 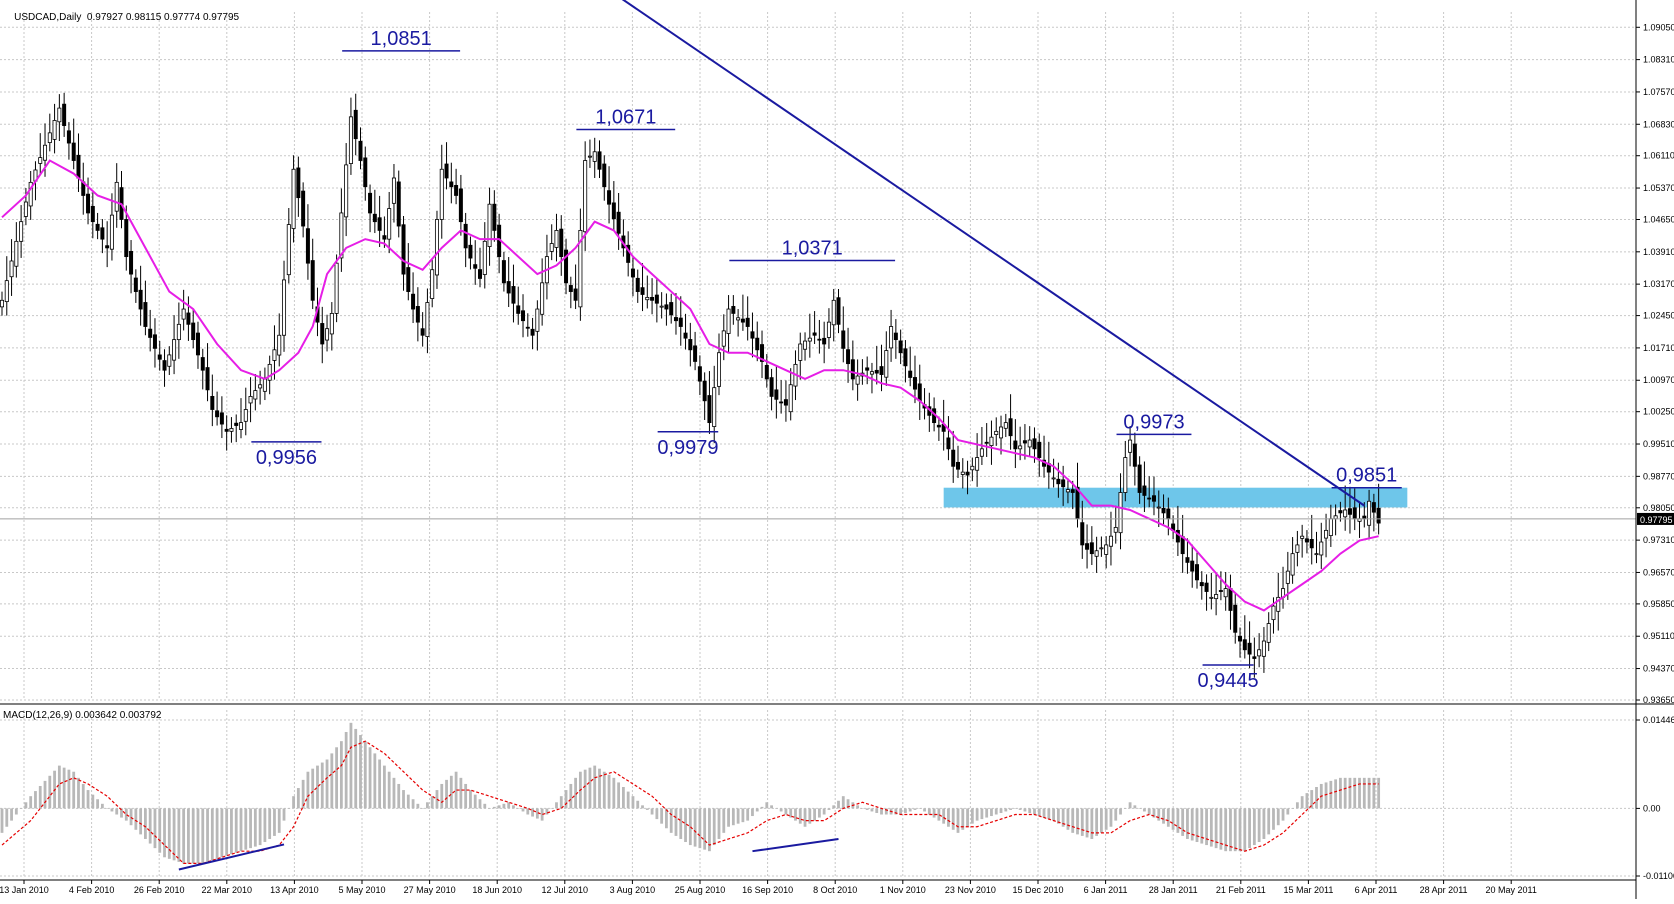 I want to click on y-tick-label: 1.07570, so click(x=1658, y=92).